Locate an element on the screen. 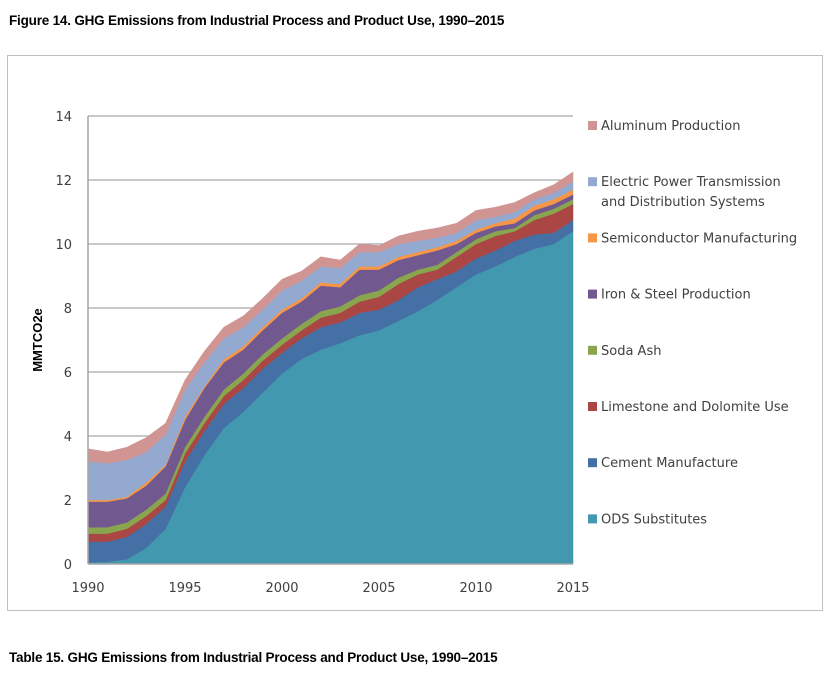  legend-label: and Distribution Systems is located at coordinates (683, 202).